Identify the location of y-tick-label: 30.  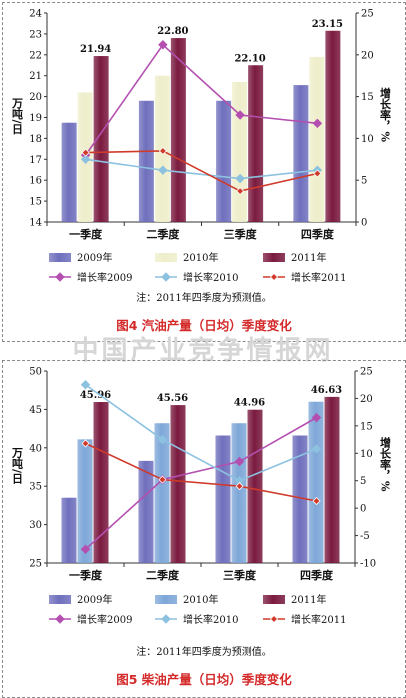
(35, 525).